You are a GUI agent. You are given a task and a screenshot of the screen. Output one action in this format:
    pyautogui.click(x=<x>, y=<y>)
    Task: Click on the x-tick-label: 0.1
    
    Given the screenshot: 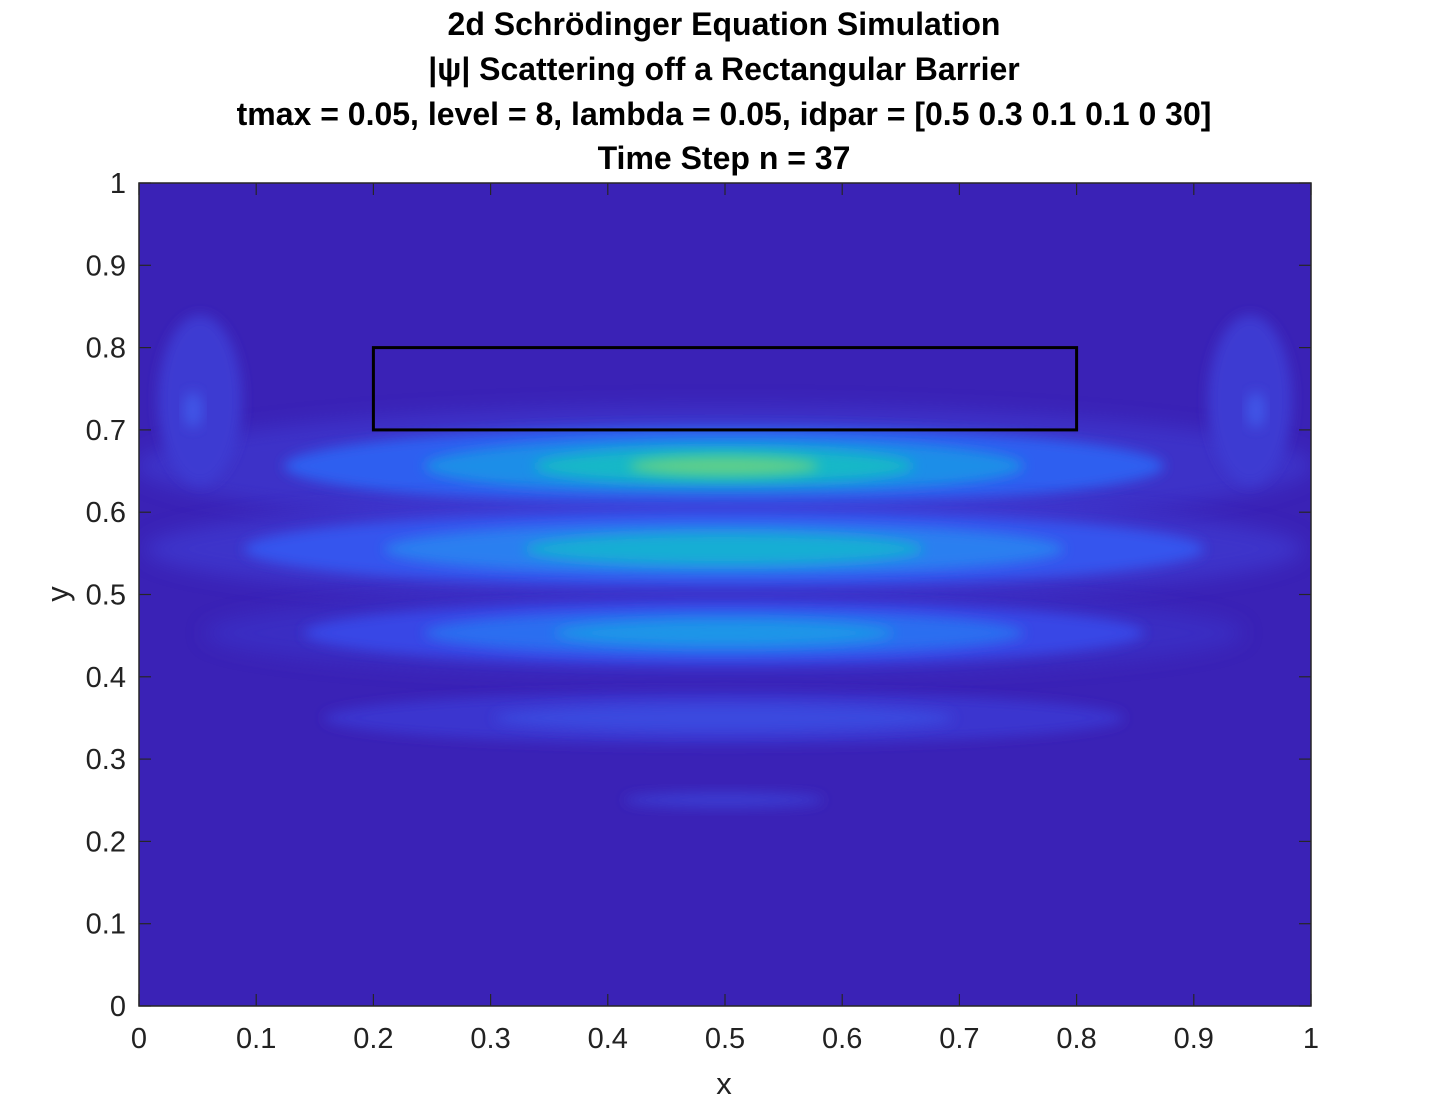 What is the action you would take?
    pyautogui.click(x=256, y=1039)
    